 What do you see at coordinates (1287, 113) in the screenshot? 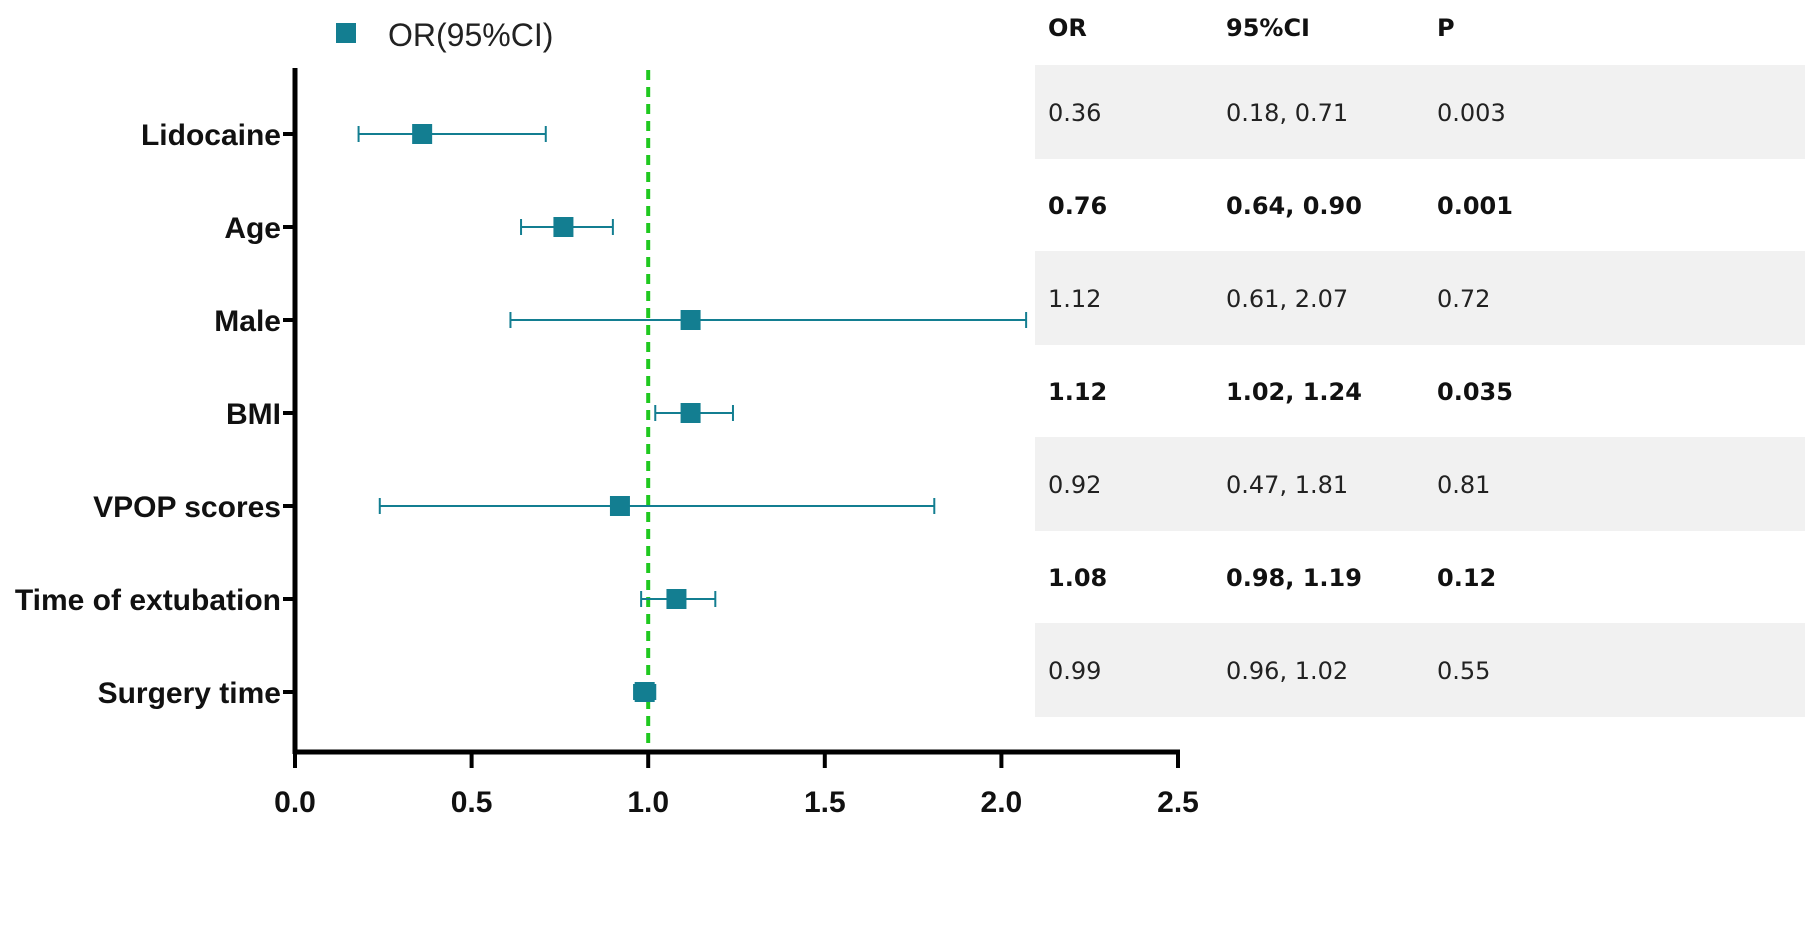
I see `table-cell-ci: 0.18, 0.71` at bounding box center [1287, 113].